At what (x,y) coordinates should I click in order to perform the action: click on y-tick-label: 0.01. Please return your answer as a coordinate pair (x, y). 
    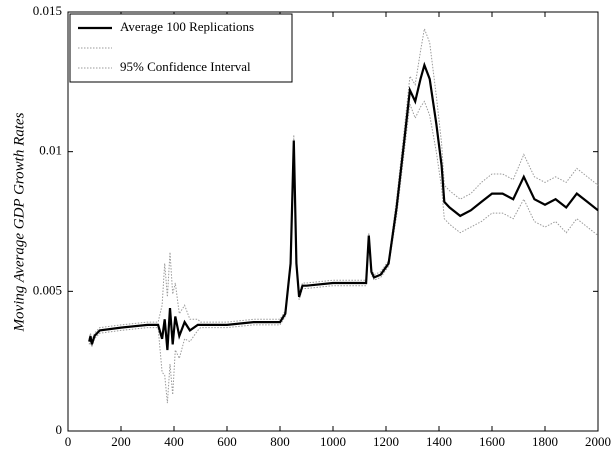
    Looking at the image, I should click on (50, 150).